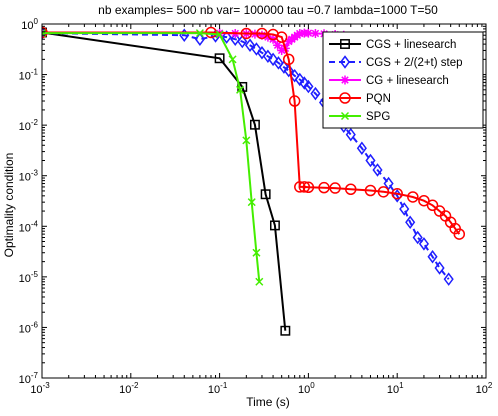 This screenshot has height=416, width=498. What do you see at coordinates (29, 176) in the screenshot?
I see `y-tick-label: 10⁻³` at bounding box center [29, 176].